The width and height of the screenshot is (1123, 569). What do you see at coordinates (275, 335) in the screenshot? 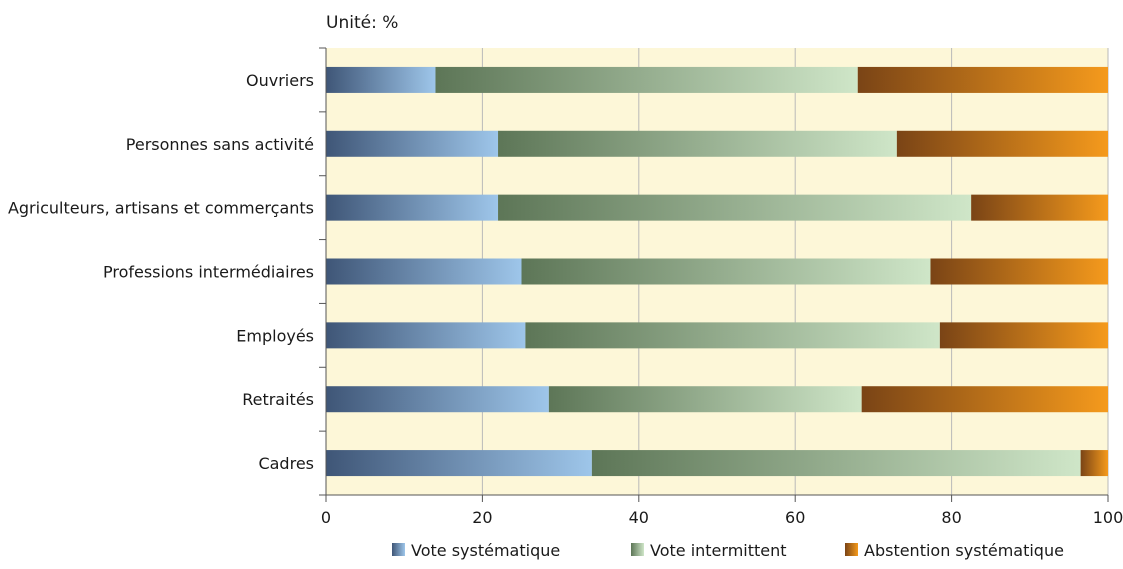
I see `category-label: Employés` at bounding box center [275, 335].